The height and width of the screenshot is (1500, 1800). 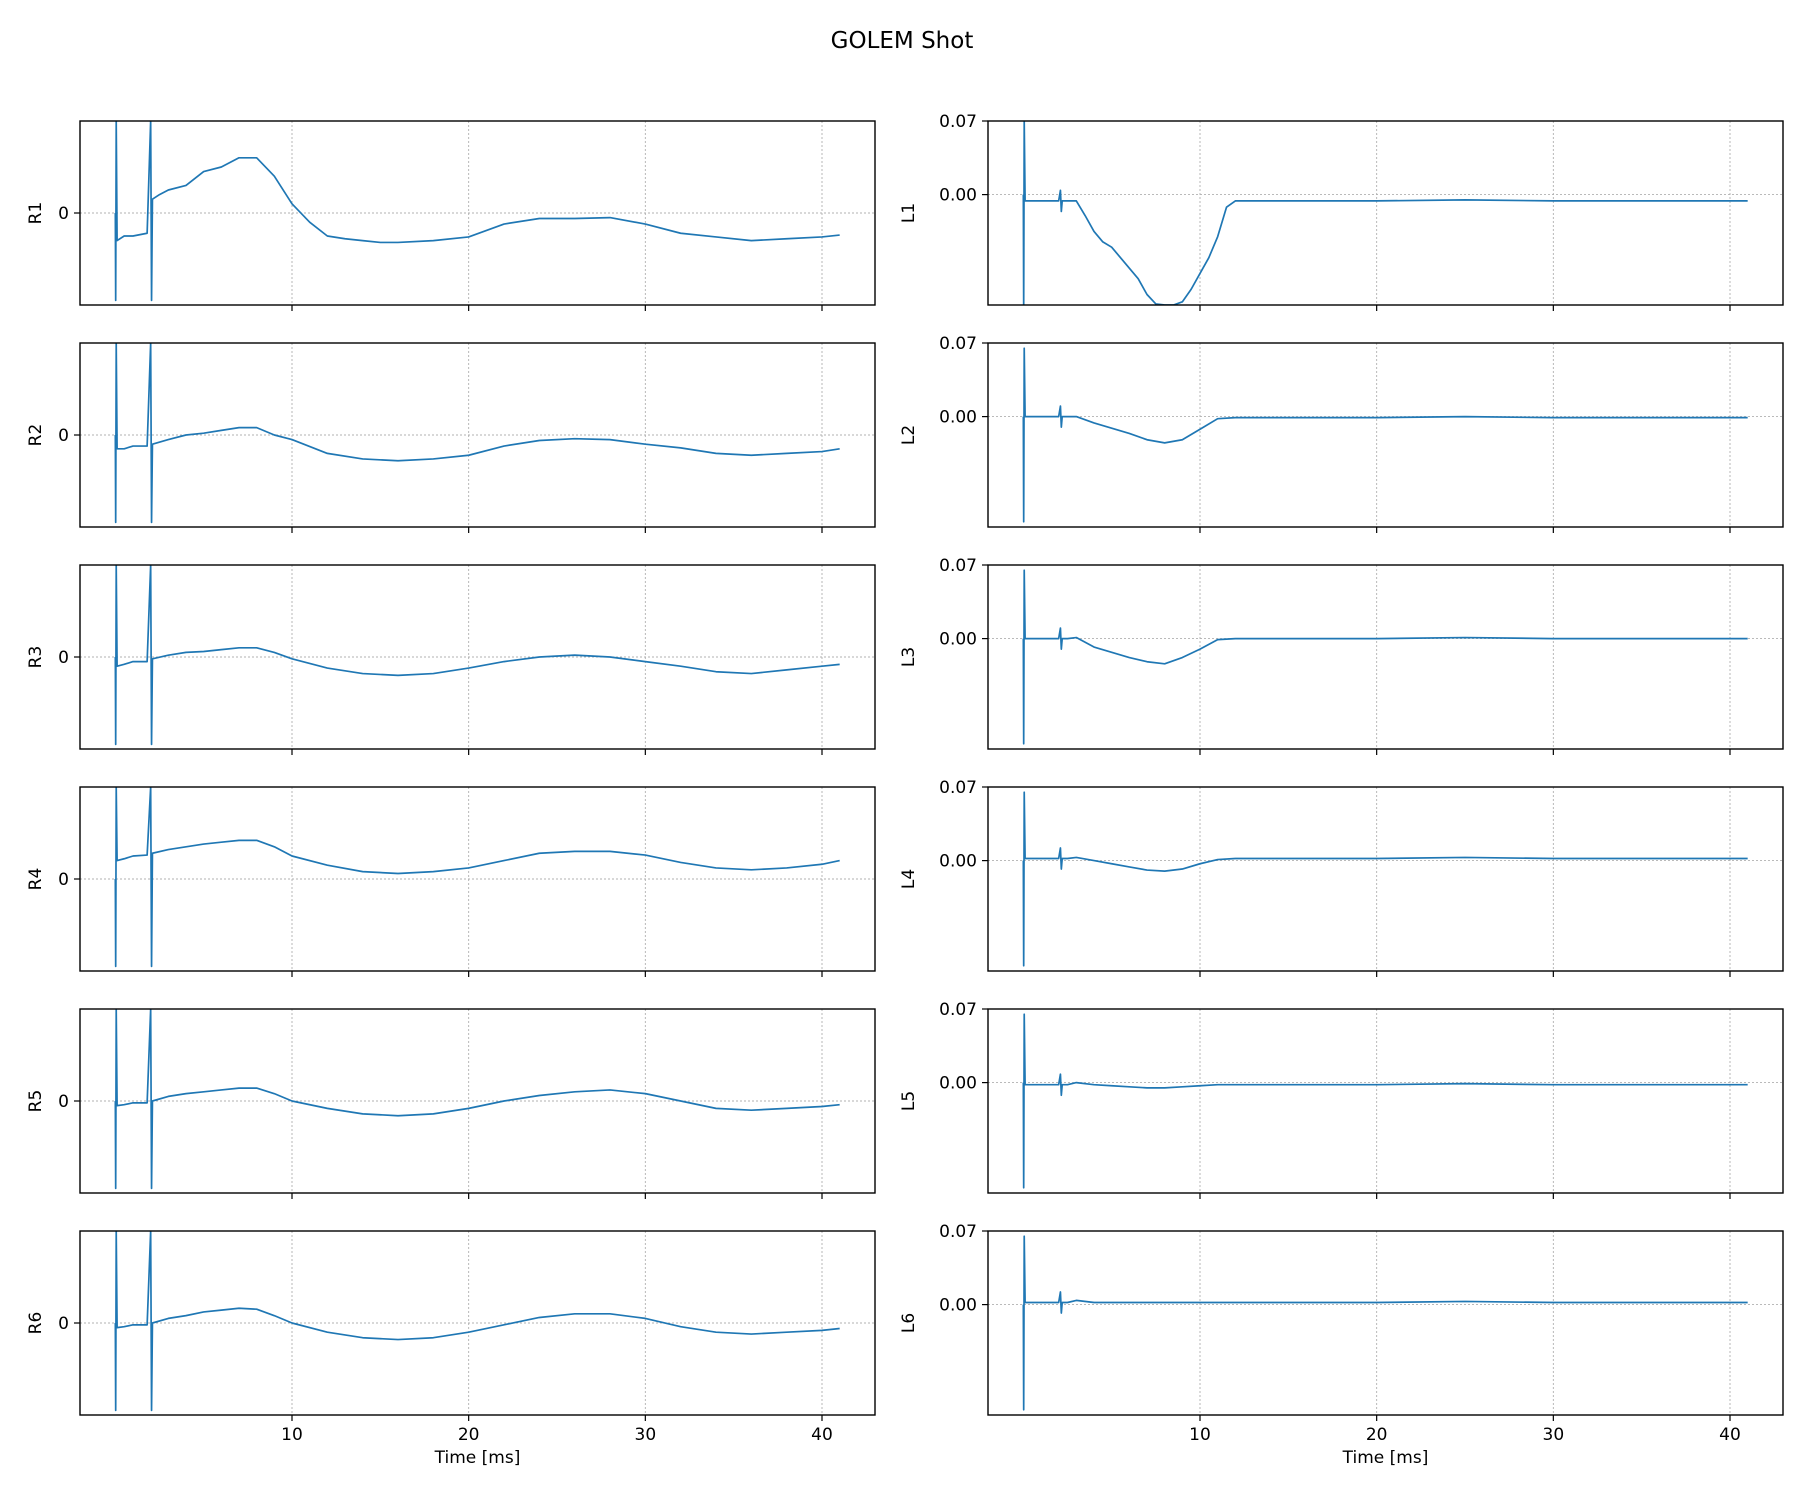 What do you see at coordinates (36, 1101) in the screenshot?
I see `y-axis-label: R5` at bounding box center [36, 1101].